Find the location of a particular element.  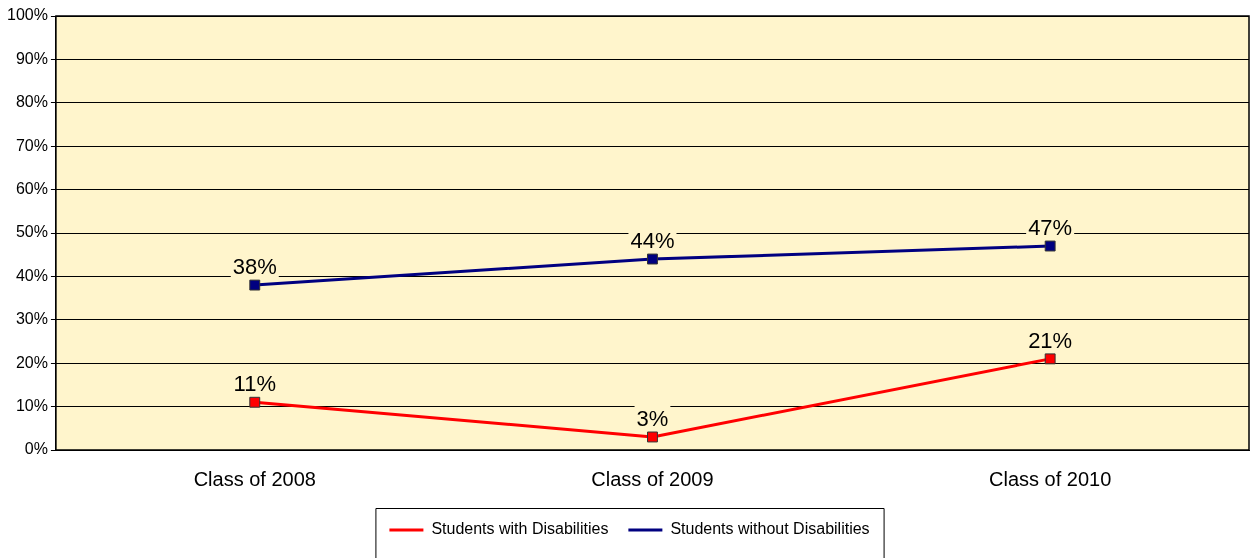

y-tick-label: 60% is located at coordinates (31, 189).